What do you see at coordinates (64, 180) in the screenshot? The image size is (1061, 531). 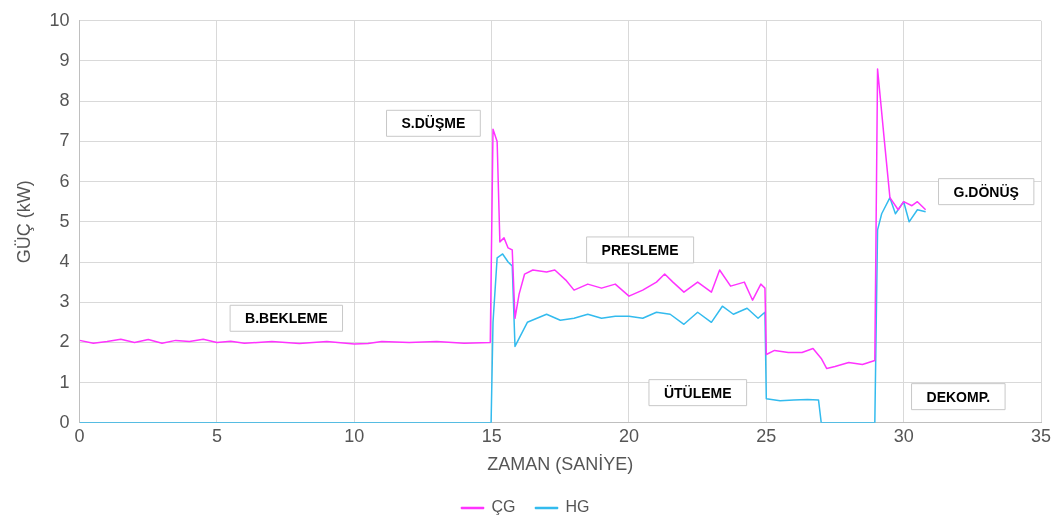 I see `y-tick-label: 6` at bounding box center [64, 180].